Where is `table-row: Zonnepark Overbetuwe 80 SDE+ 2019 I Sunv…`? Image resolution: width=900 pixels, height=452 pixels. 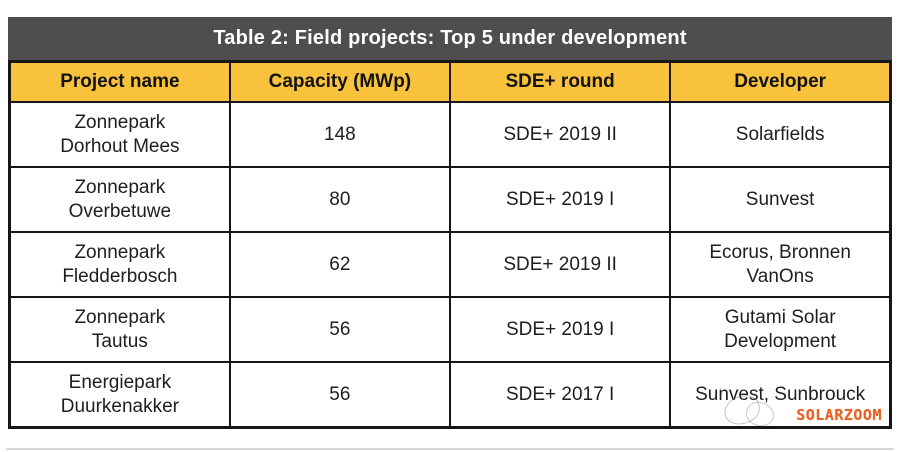 table-row: Zonnepark Overbetuwe 80 SDE+ 2019 I Sunv… is located at coordinates (450, 199).